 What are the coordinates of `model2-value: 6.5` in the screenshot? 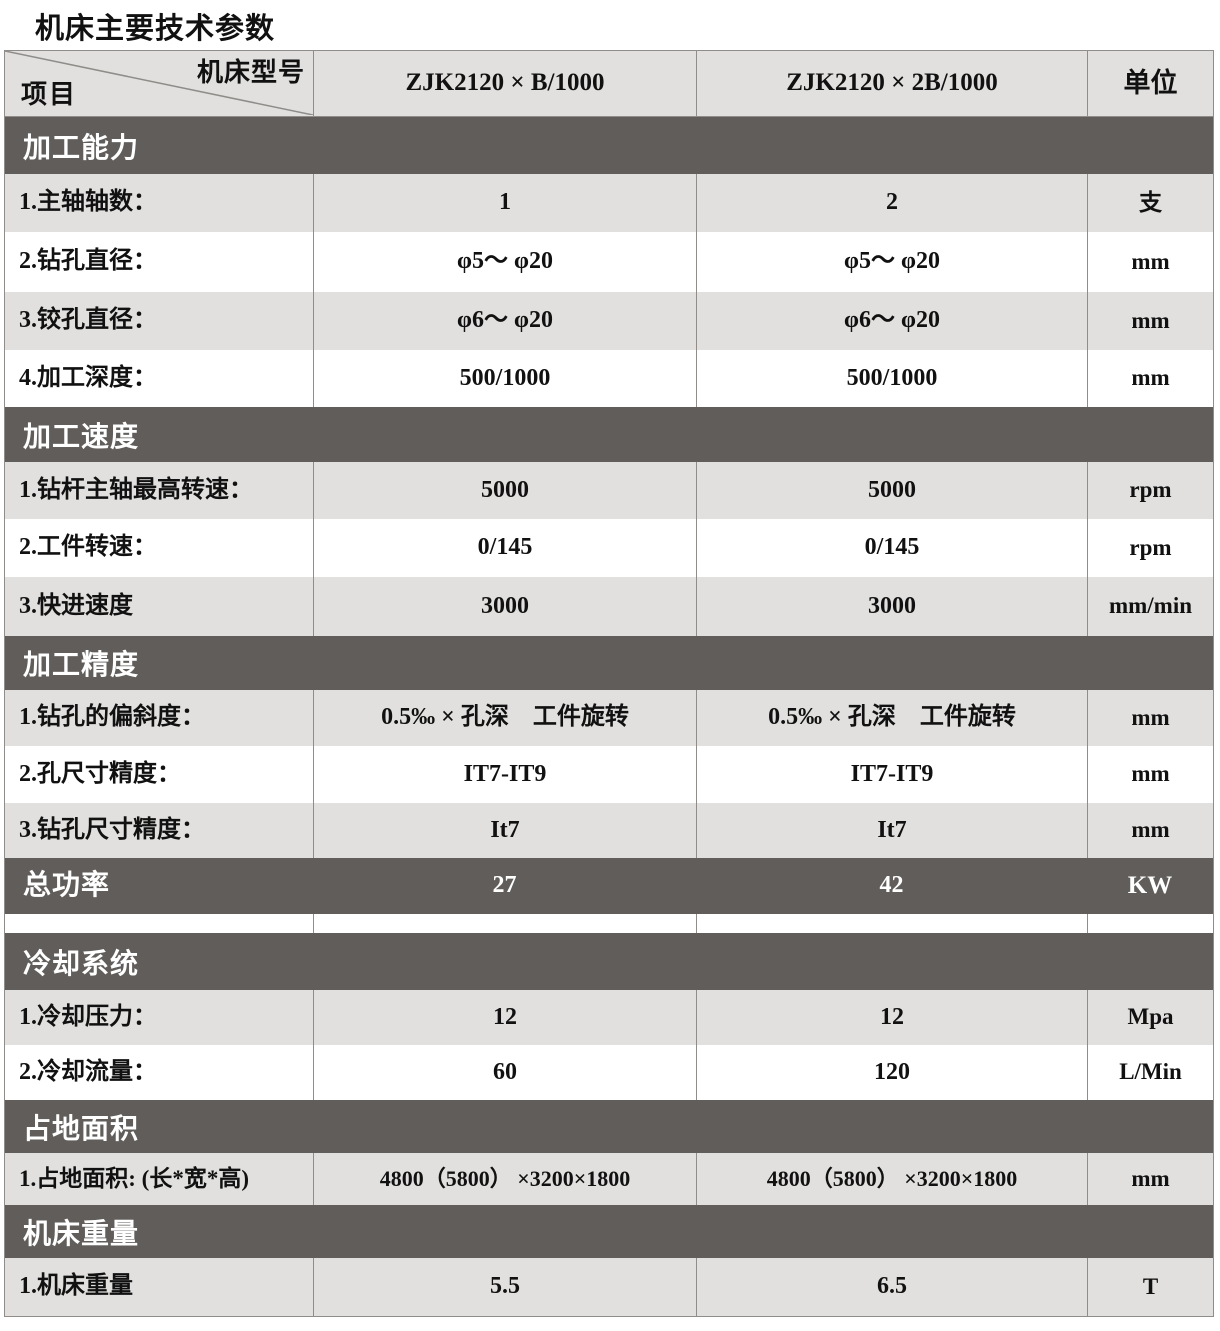 It's located at (891, 1287).